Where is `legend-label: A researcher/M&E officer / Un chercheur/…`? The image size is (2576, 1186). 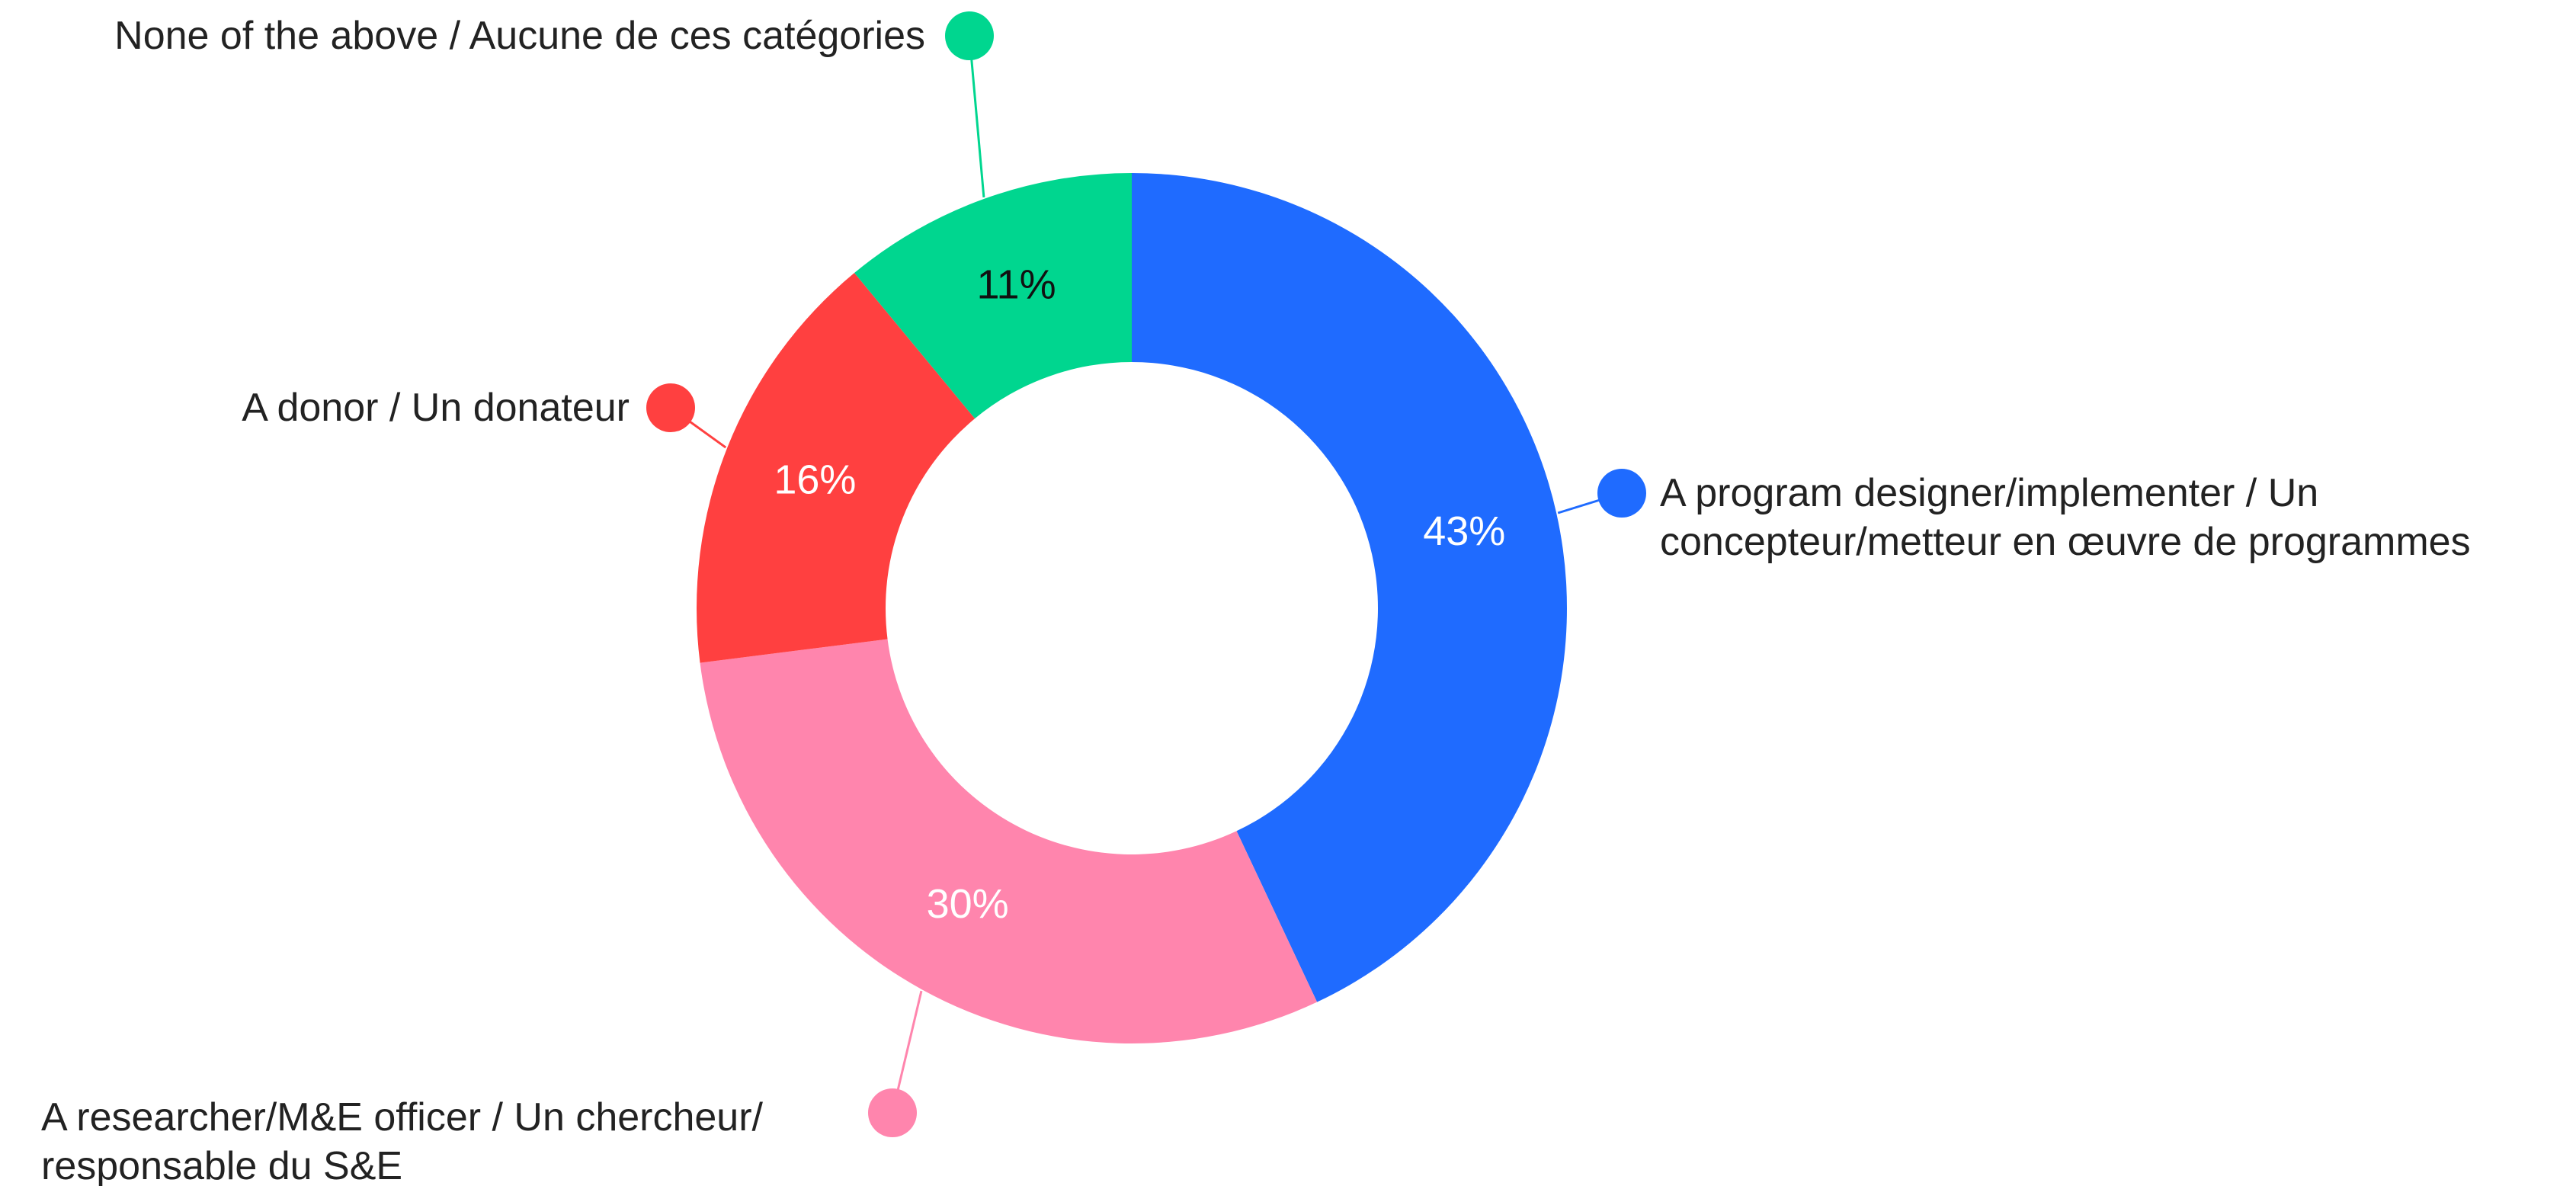
legend-label: A researcher/M&E officer / Un chercheur/… is located at coordinates (402, 1140).